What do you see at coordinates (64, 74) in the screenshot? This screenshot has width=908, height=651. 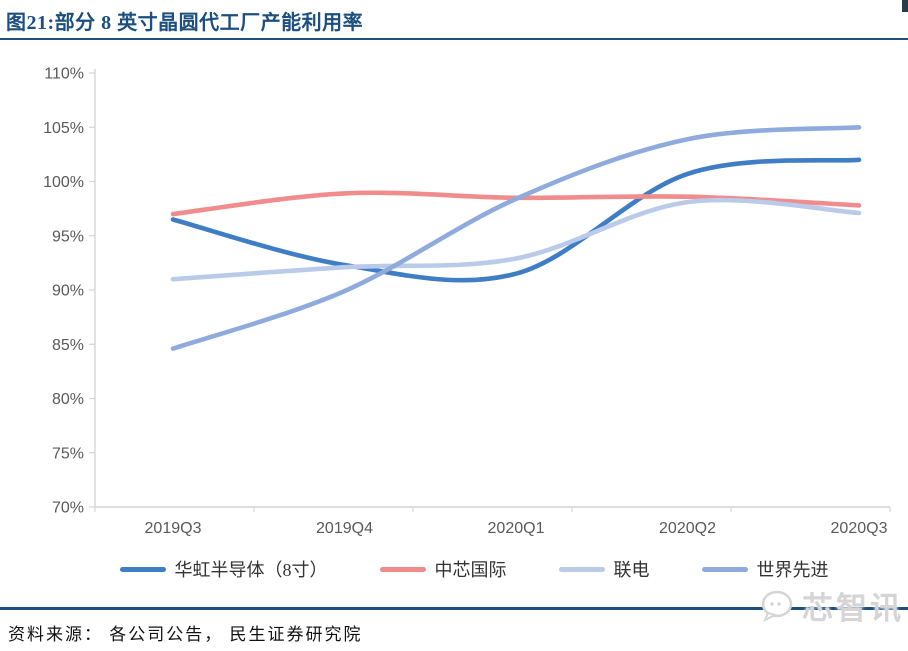 I see `y-axis-label: 110%` at bounding box center [64, 74].